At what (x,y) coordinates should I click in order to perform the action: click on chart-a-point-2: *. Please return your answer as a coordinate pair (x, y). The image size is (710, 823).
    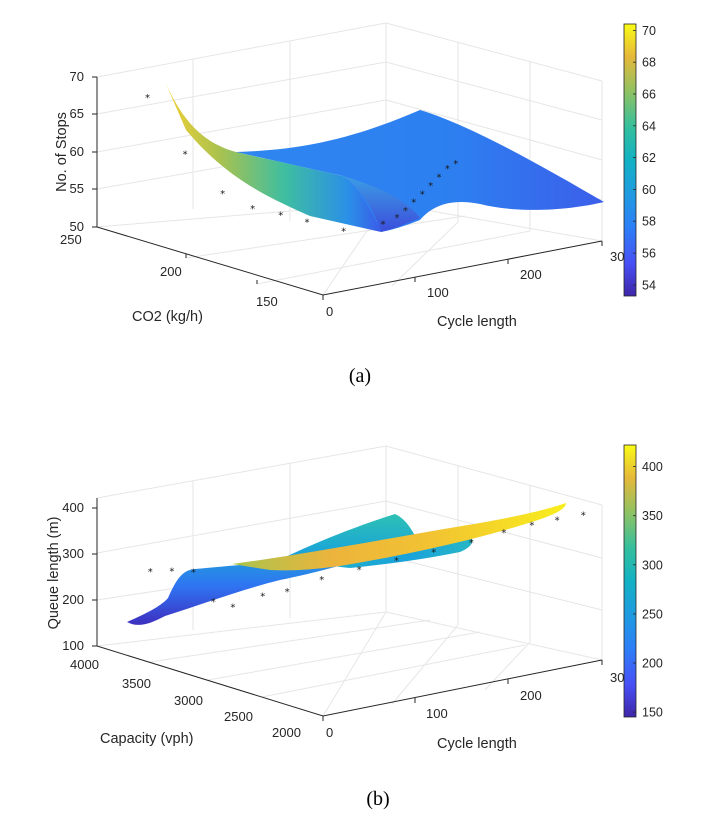
    Looking at the image, I should click on (222, 194).